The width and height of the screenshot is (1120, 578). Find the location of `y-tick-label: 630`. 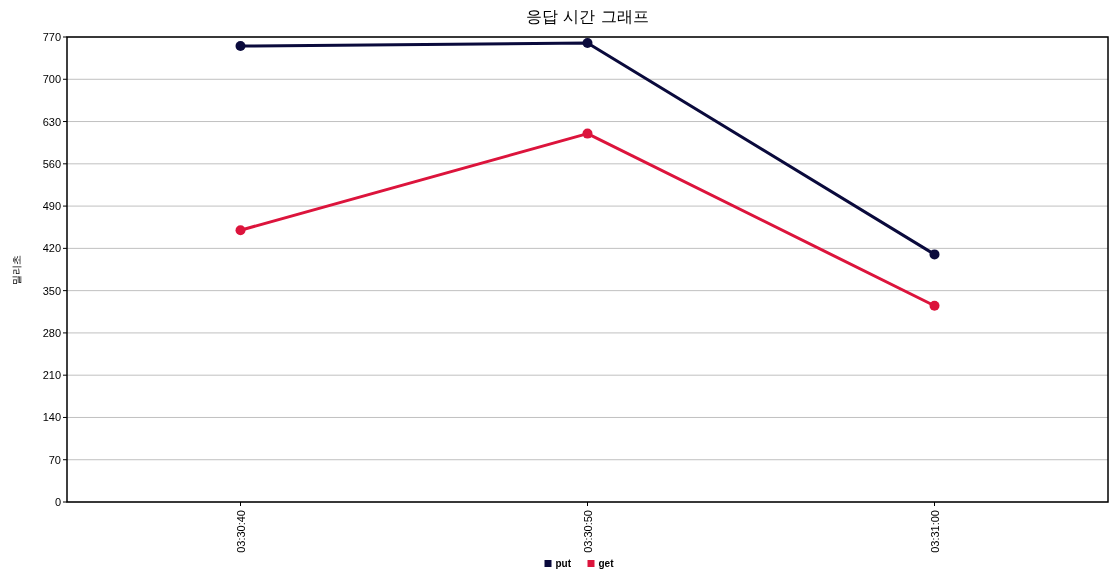

y-tick-label: 630 is located at coordinates (51, 121).